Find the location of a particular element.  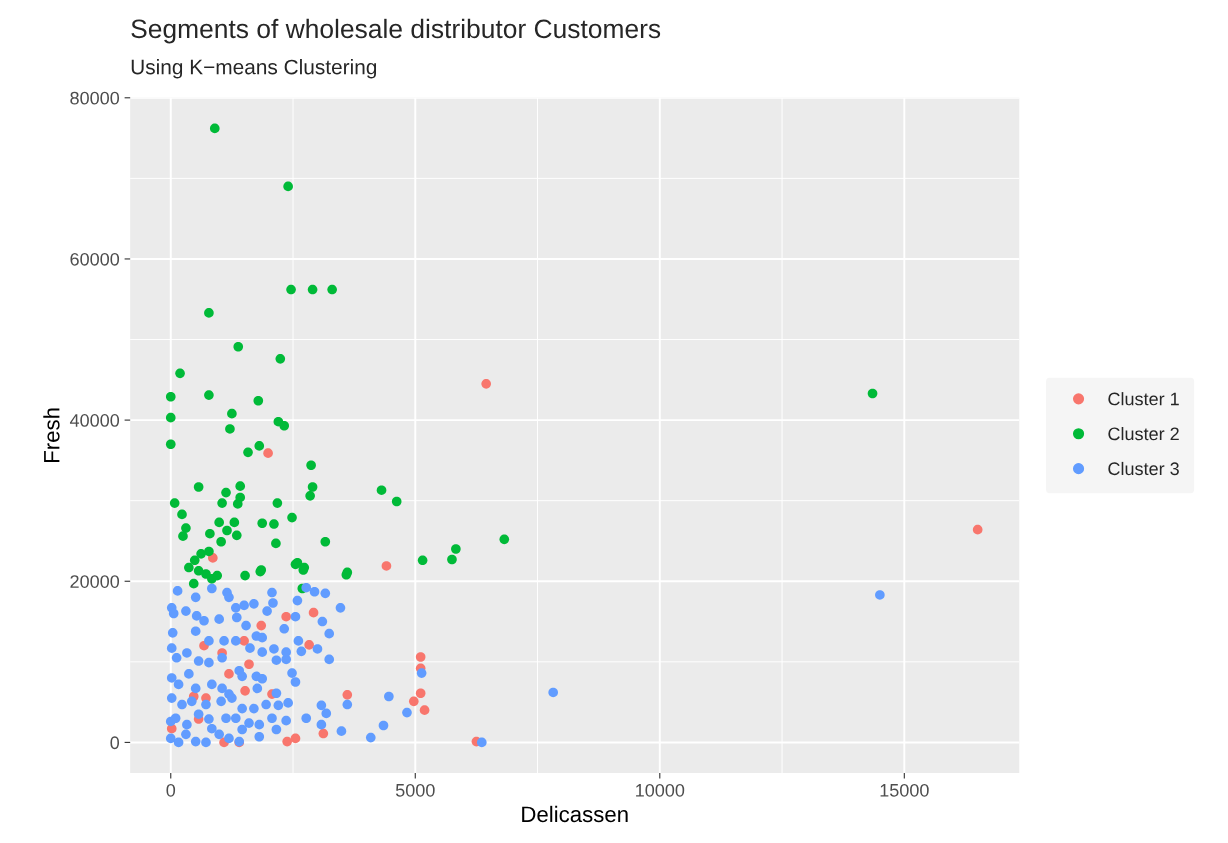

x-tick-label: 10000 is located at coordinates (660, 790).